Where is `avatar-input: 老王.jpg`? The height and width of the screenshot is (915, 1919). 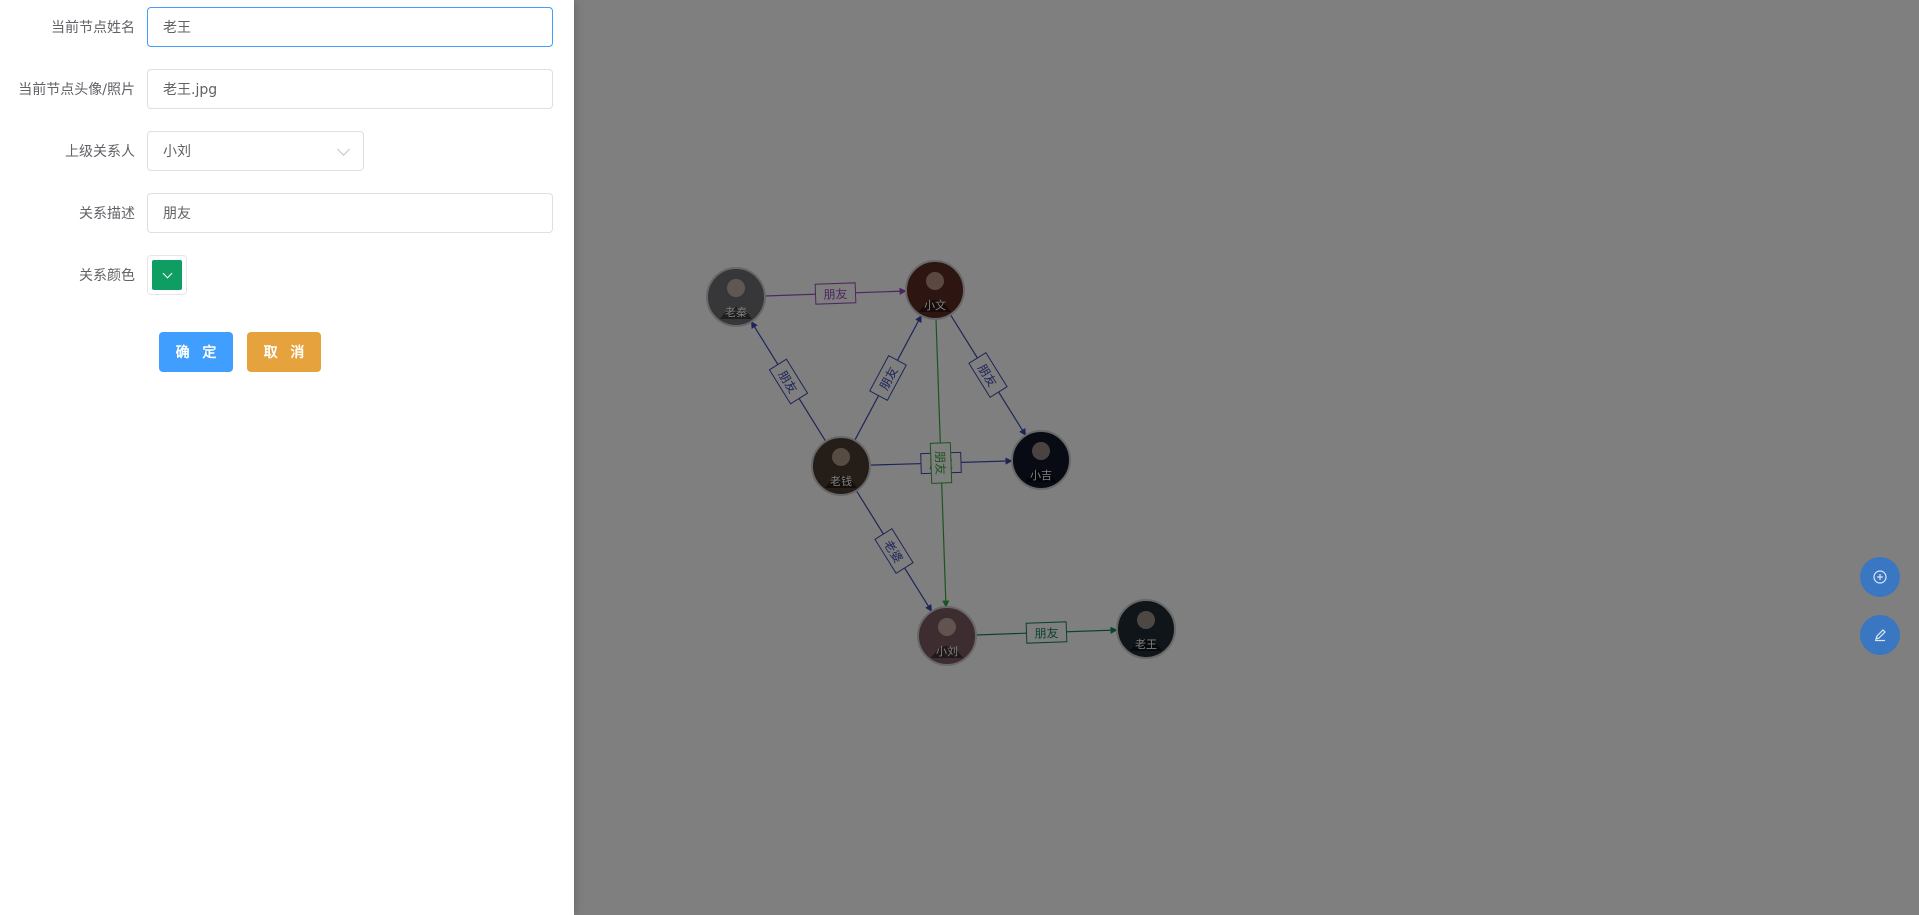
avatar-input: 老王.jpg is located at coordinates (350, 89).